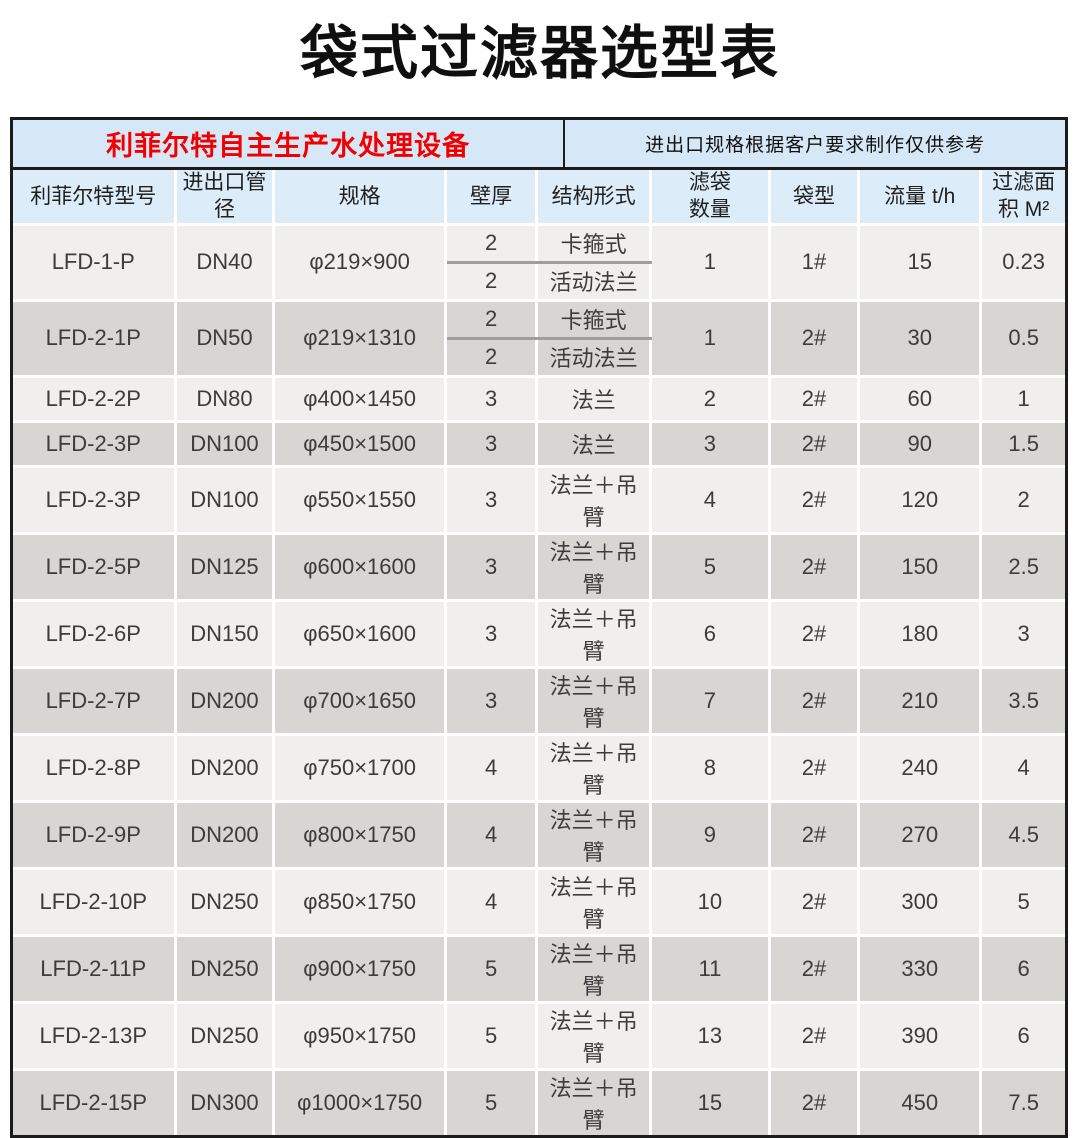 This screenshot has height=1138, width=1080. I want to click on filter-area-cell: 0.23, so click(1022, 263).